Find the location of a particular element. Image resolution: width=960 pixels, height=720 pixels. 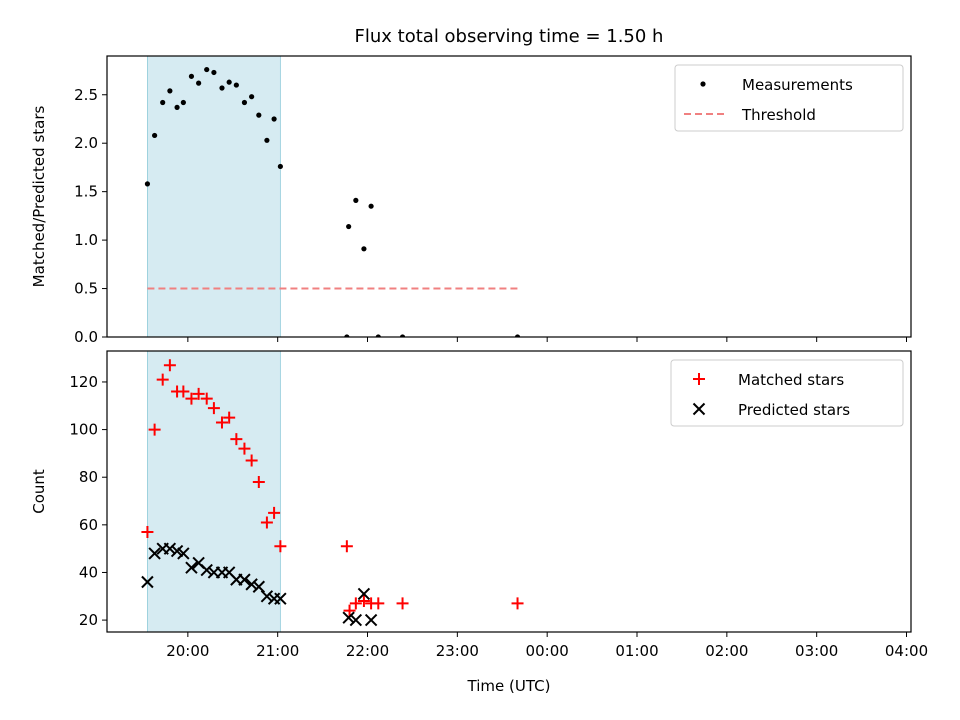

y-tick-label: 80 is located at coordinates (88, 477).